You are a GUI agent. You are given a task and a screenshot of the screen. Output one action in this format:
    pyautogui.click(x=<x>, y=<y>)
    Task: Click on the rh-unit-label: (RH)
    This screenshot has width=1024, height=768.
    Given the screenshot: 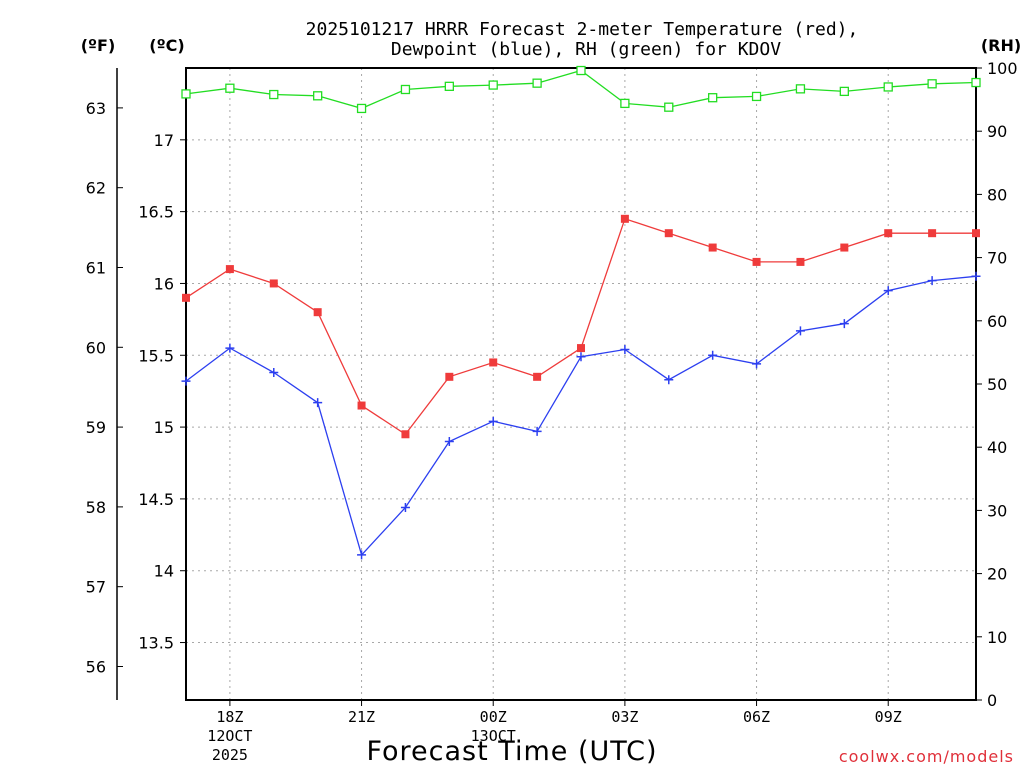 What is the action you would take?
    pyautogui.click(x=1001, y=45)
    